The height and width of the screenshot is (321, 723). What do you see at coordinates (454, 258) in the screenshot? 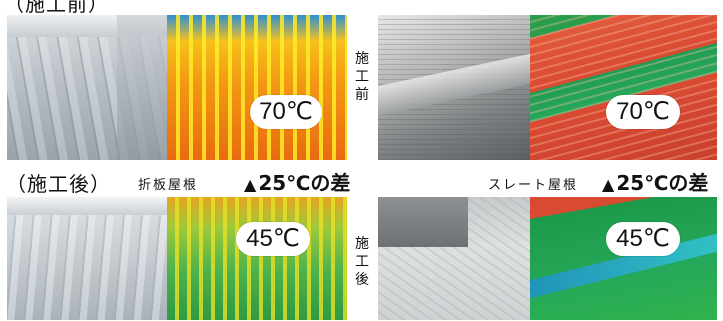
I see `slate-roof-after-photo` at bounding box center [454, 258].